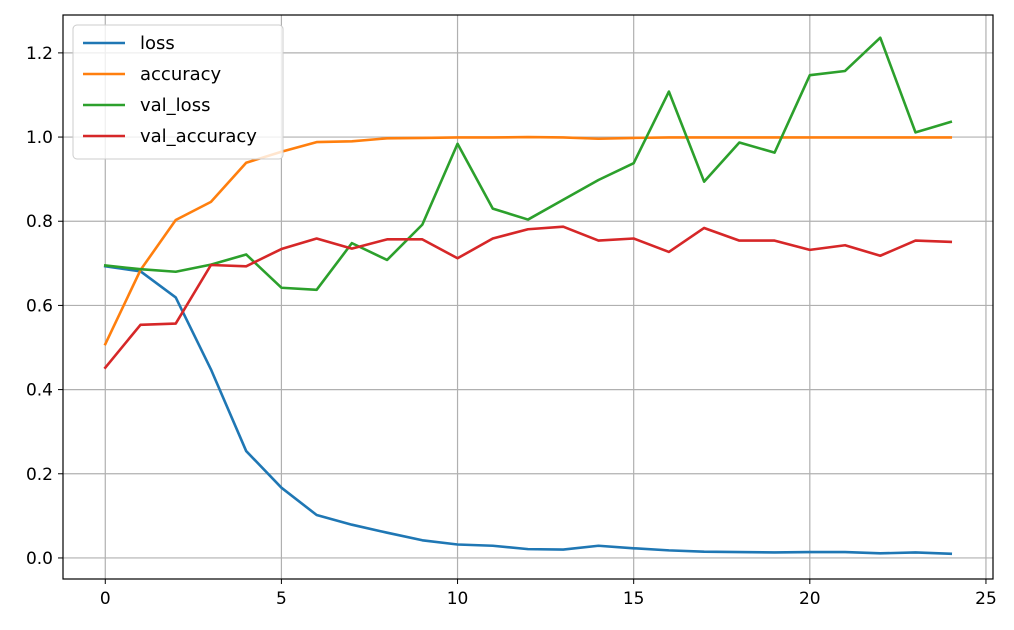 This screenshot has height=630, width=1014. I want to click on legend-label: val_loss, so click(175, 105).